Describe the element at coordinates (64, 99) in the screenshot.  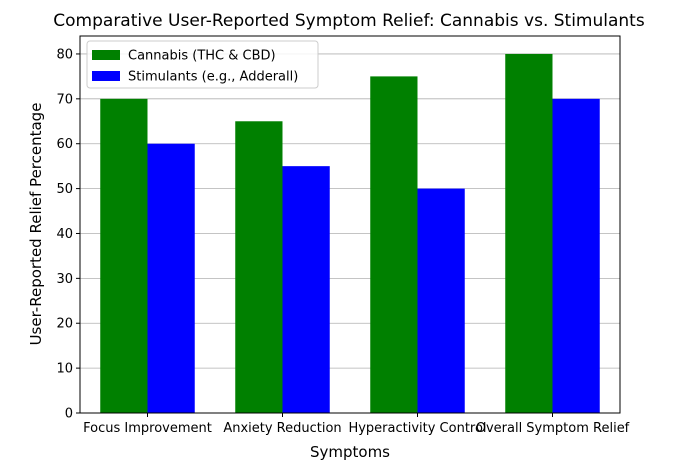
I see `y-tick-label: 70` at that location.